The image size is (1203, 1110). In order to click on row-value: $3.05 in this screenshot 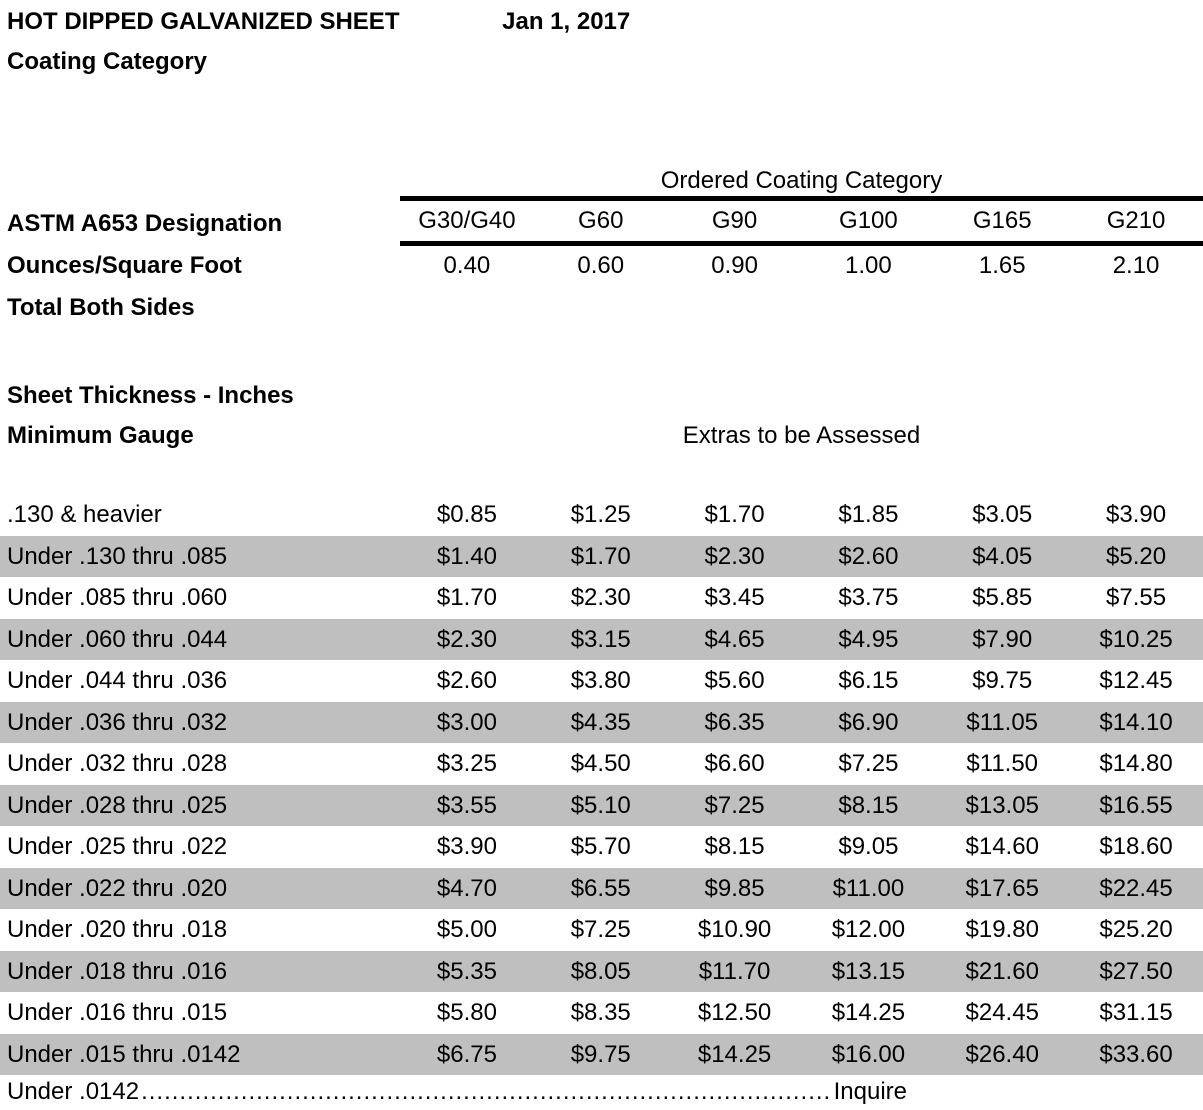, I will do `click(1002, 514)`.